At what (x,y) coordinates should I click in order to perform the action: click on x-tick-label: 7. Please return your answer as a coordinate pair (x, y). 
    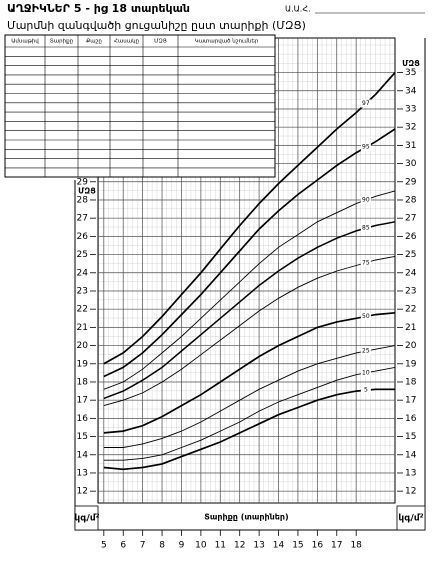
    Looking at the image, I should click on (143, 546).